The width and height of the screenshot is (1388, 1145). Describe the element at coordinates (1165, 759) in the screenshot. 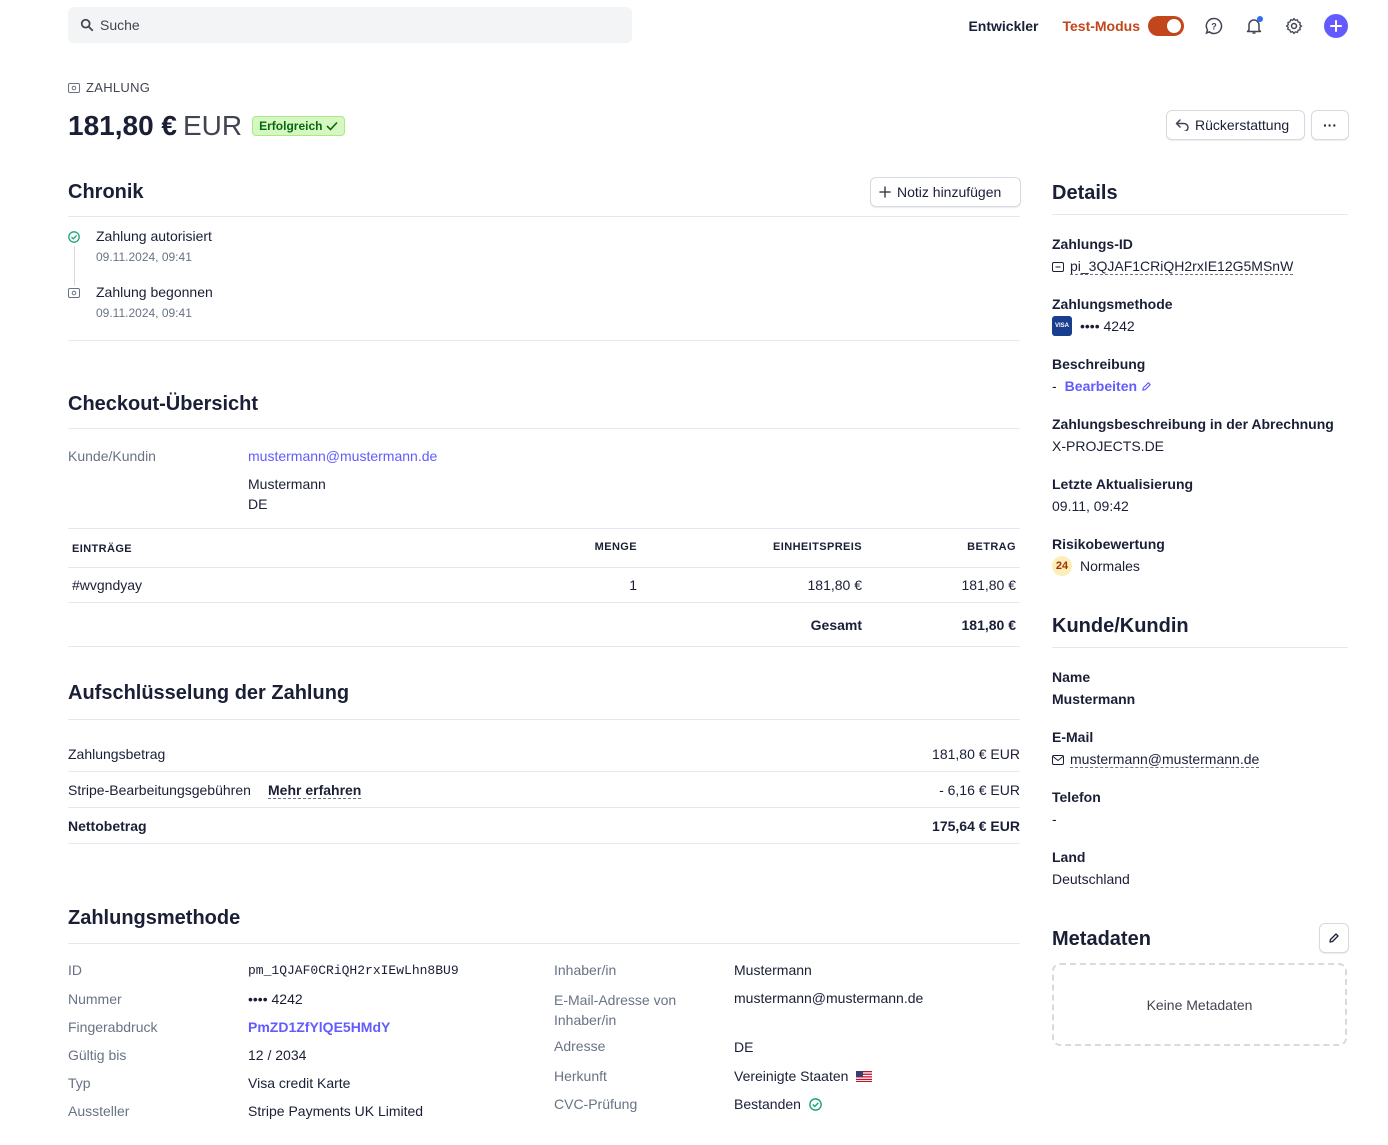

I see `customer-email-value: mustermann@mustermann.de` at that location.